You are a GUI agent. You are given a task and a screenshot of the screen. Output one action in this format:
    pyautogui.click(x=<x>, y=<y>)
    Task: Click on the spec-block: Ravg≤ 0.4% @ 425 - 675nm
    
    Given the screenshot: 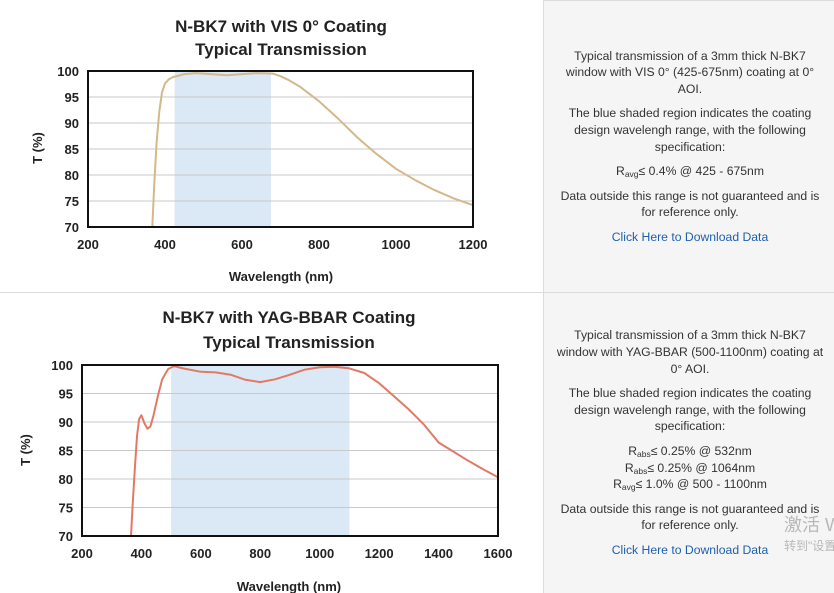 What is the action you would take?
    pyautogui.click(x=690, y=171)
    